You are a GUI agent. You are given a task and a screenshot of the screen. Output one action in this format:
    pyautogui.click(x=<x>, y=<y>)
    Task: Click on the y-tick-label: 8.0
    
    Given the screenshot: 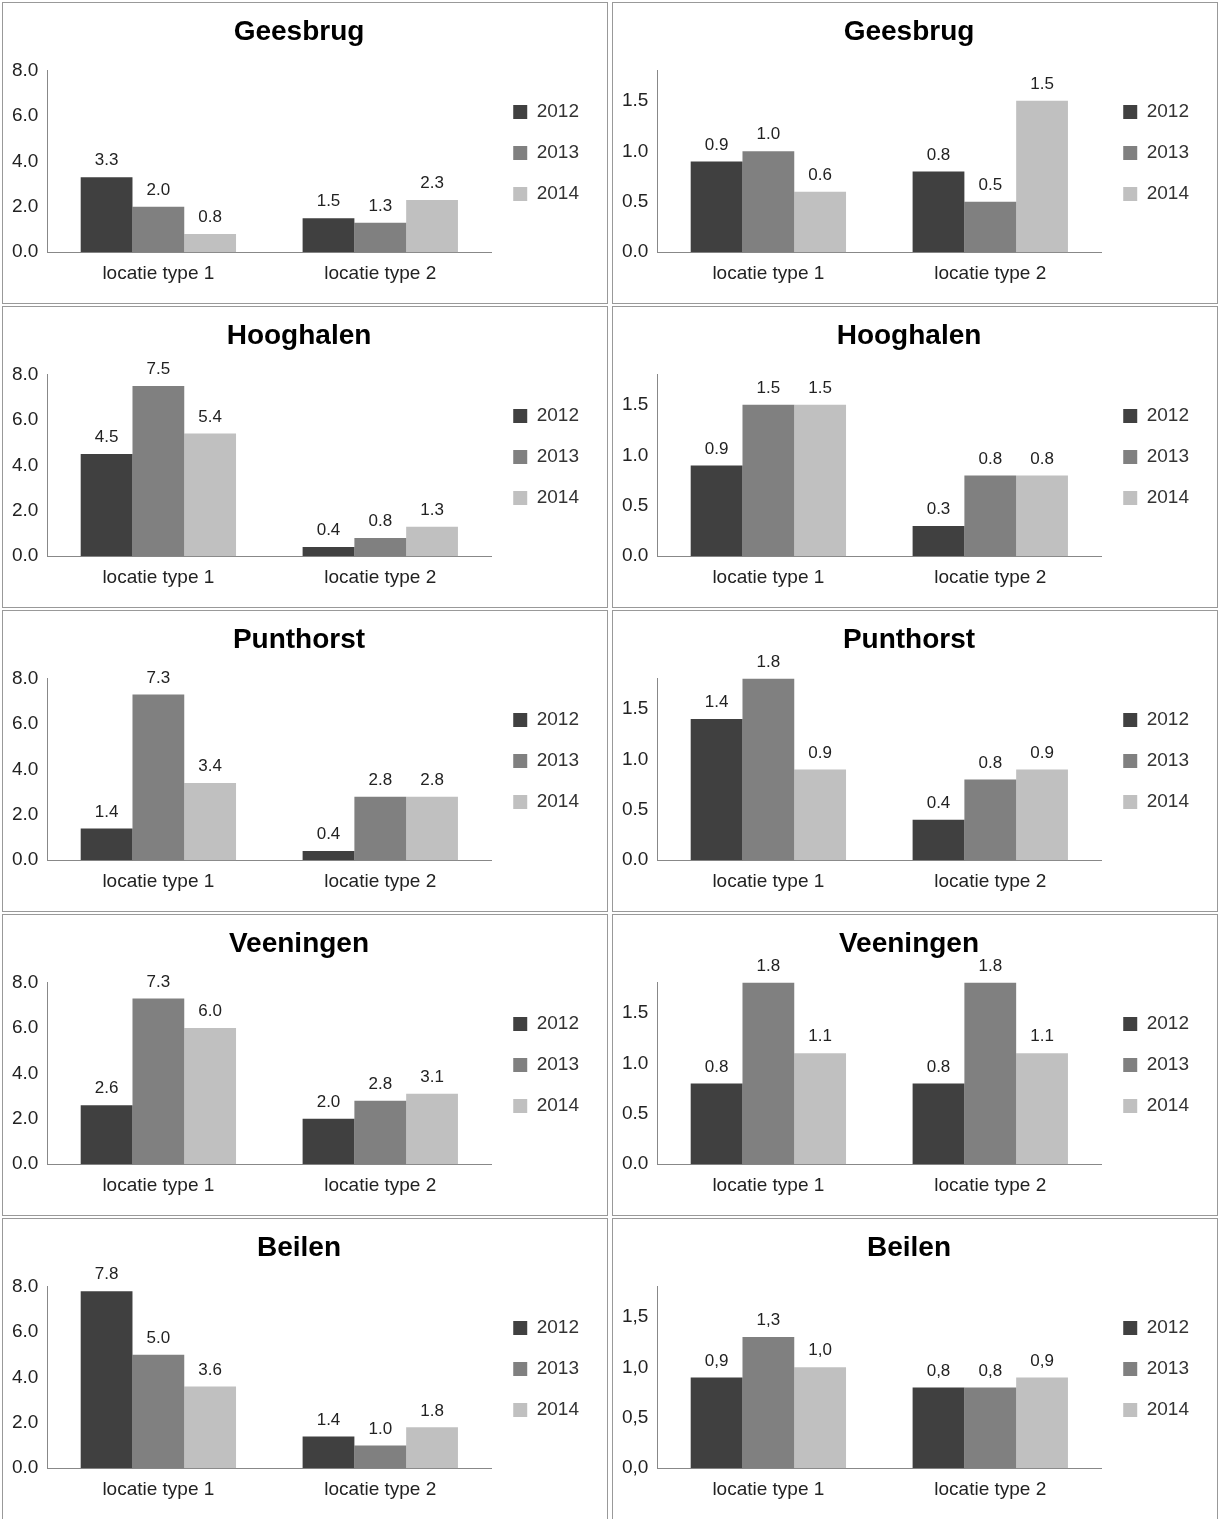 What is the action you would take?
    pyautogui.click(x=25, y=981)
    